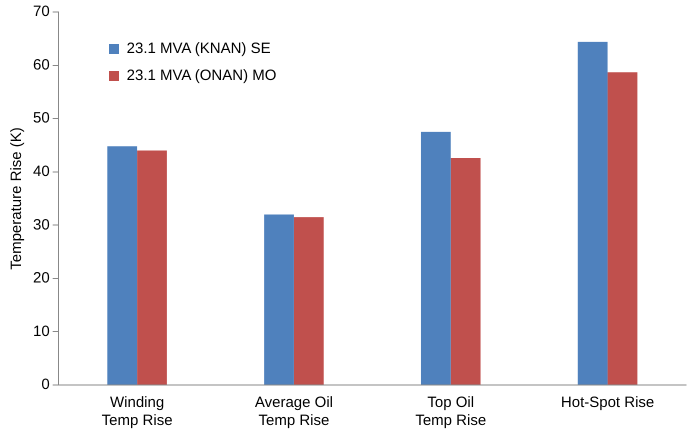 This screenshot has width=694, height=433. Describe the element at coordinates (41, 118) in the screenshot. I see `y-tick-label: 50` at that location.